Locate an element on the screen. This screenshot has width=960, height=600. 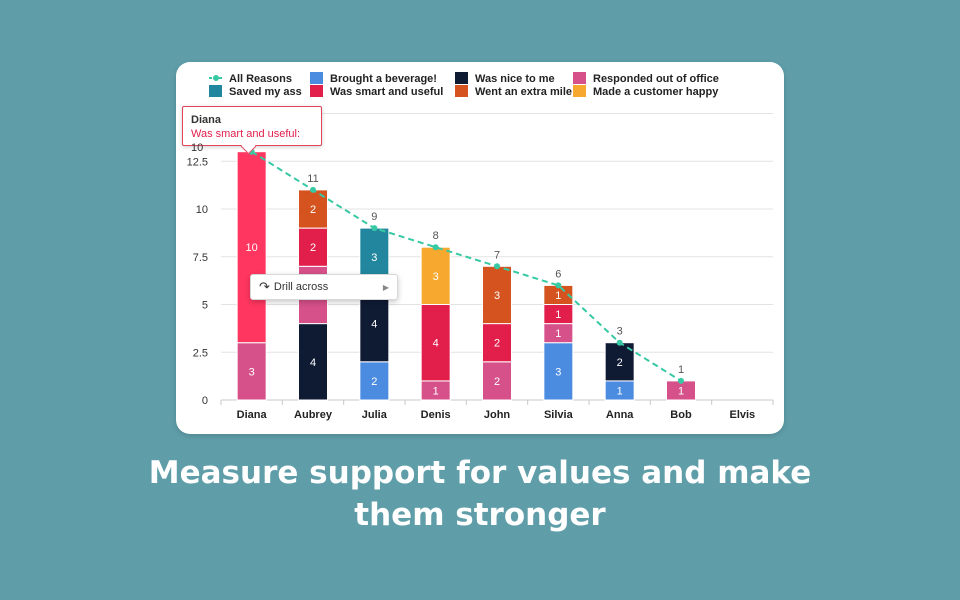
drill-across-menu-item: ↷ Drill across ▶ is located at coordinates (324, 287).